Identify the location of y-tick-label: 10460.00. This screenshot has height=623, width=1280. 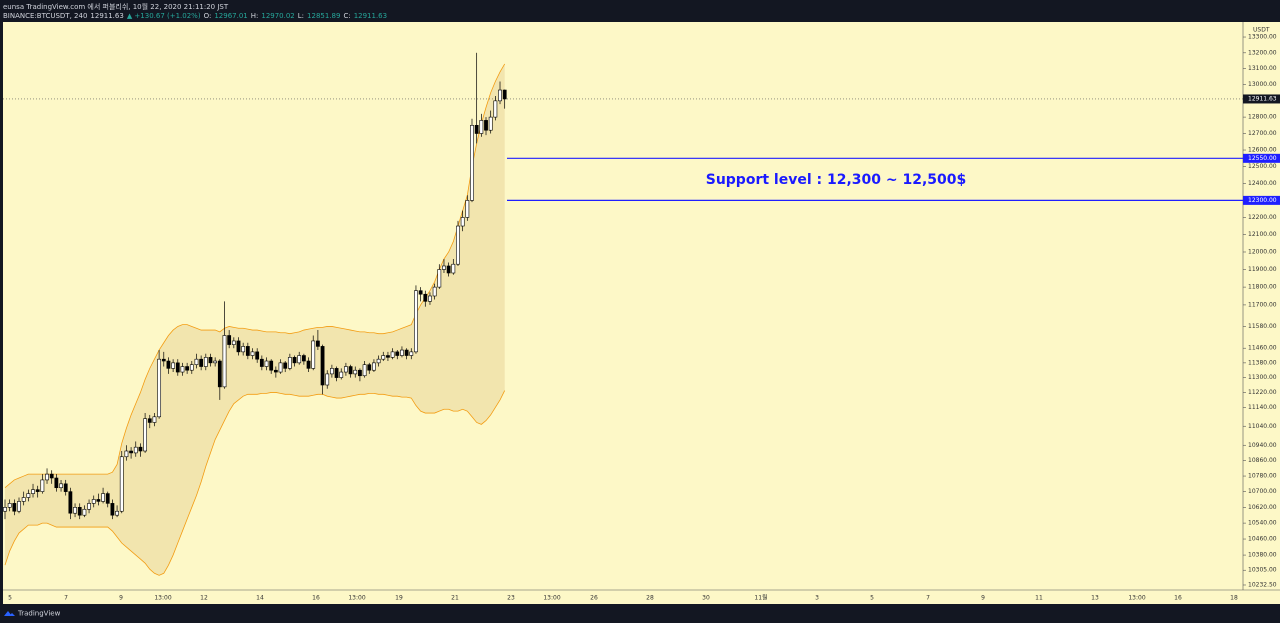
(1262, 539).